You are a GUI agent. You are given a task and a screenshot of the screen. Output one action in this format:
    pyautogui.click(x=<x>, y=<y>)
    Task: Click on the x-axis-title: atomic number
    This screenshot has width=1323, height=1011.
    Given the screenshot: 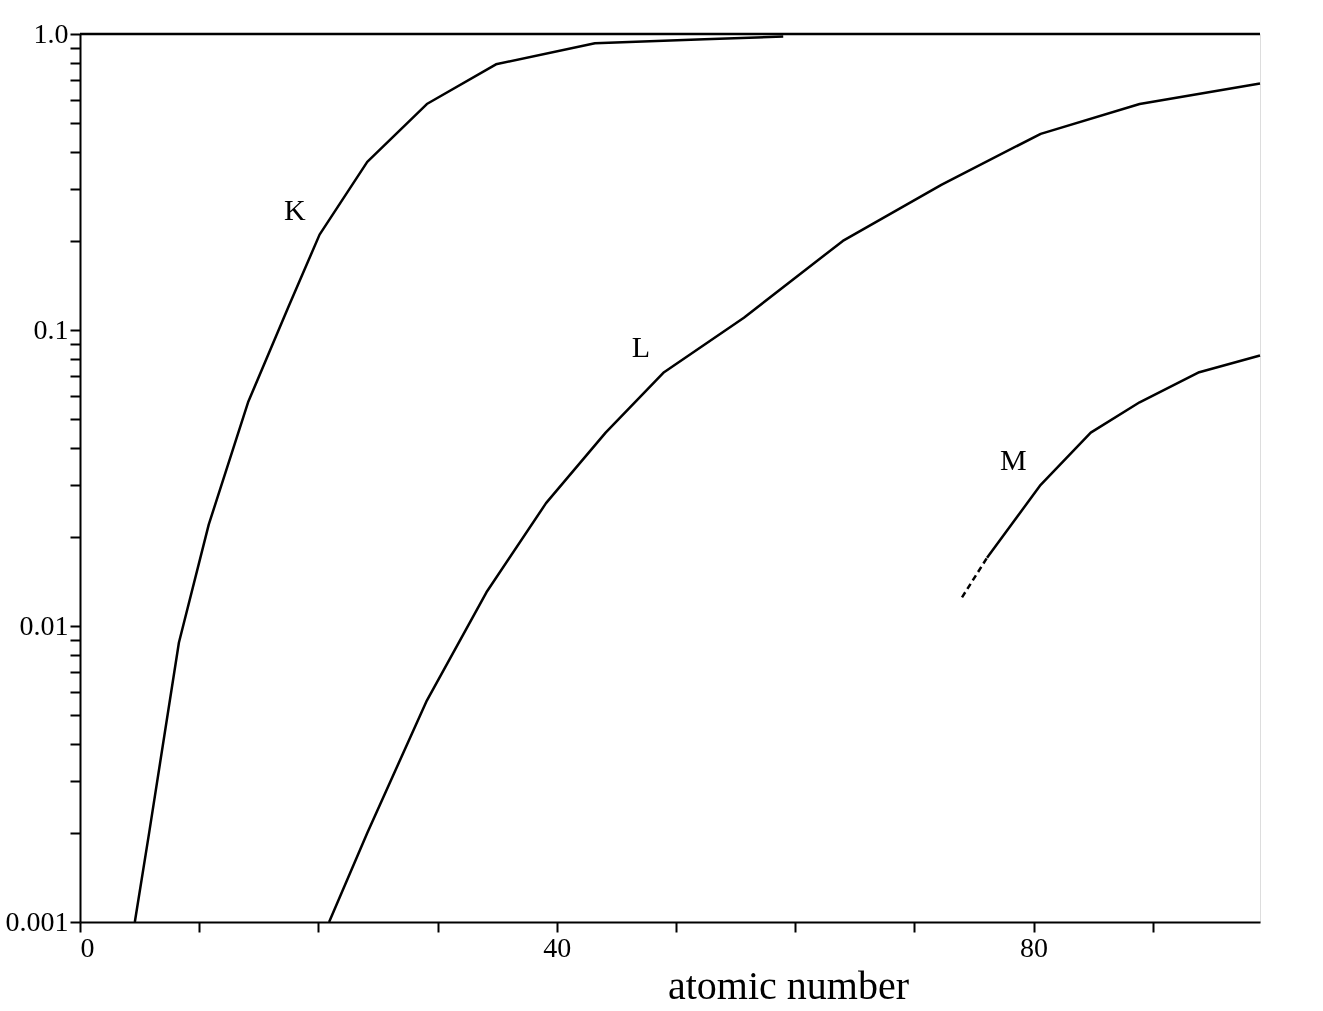 What is the action you would take?
    pyautogui.click(x=788, y=985)
    